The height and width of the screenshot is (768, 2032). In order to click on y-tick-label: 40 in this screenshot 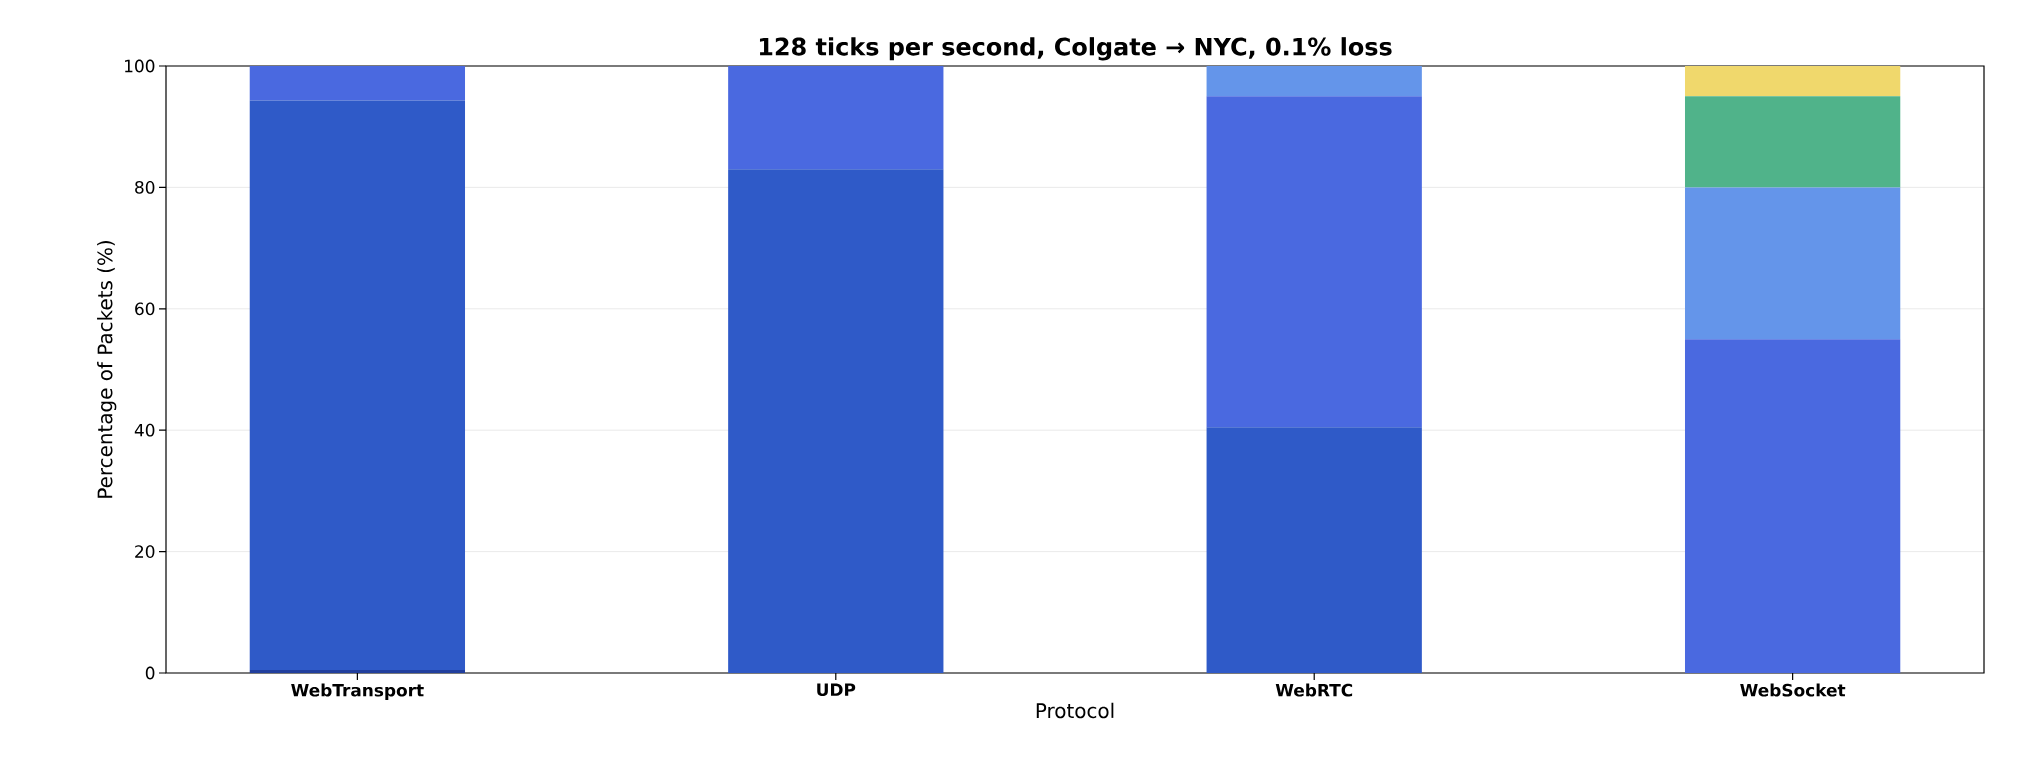, I will do `click(144, 430)`.